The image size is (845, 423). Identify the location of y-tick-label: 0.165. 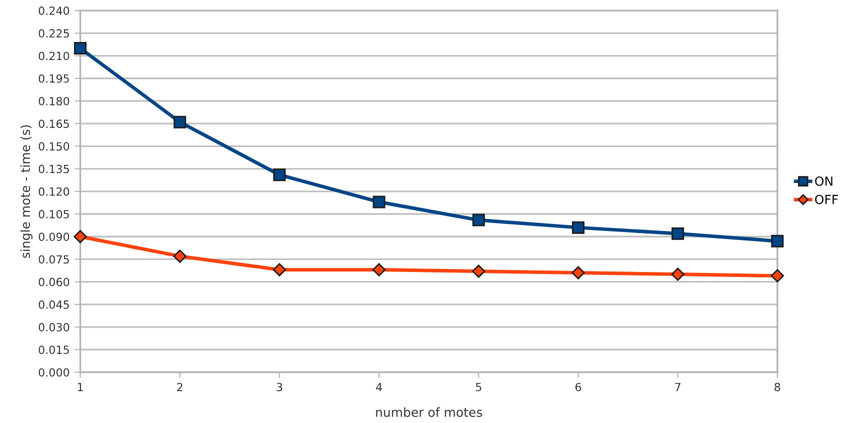
(53, 124).